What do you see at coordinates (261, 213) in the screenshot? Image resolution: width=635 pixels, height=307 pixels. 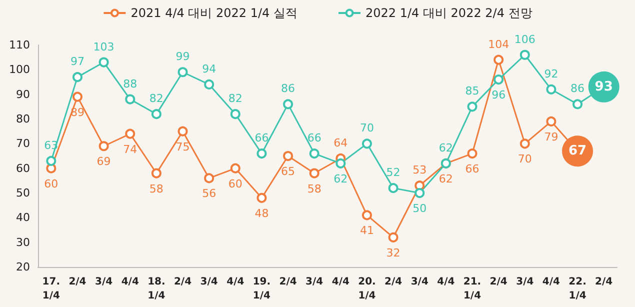 I see `data-label: 48` at bounding box center [261, 213].